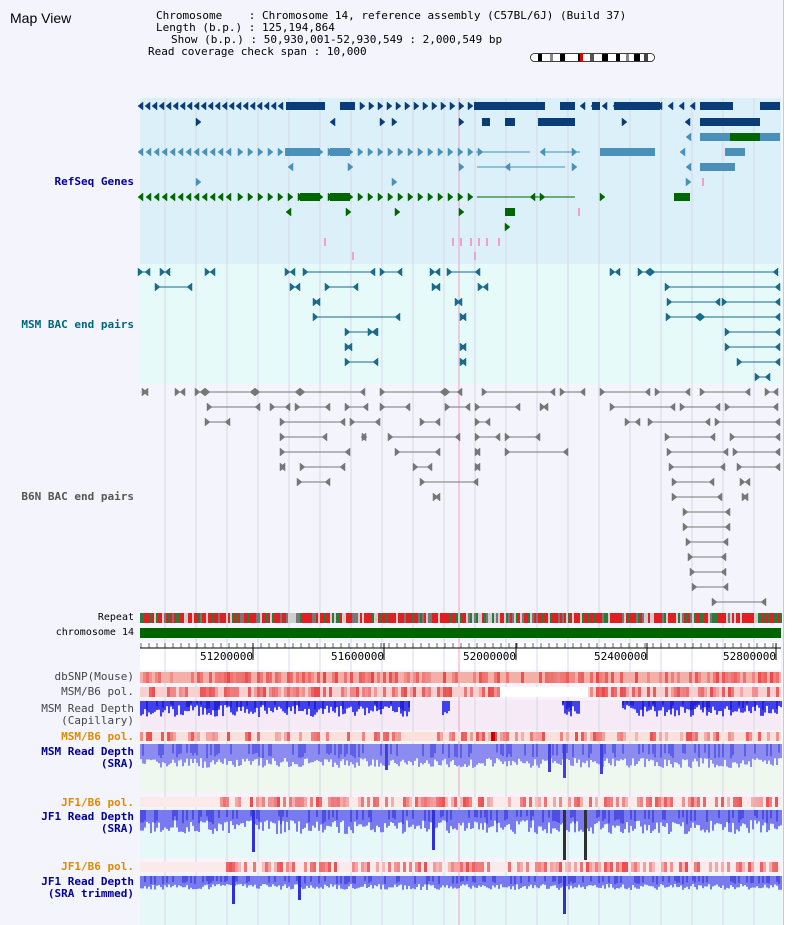  I want to click on label-dbsnp: dbSNP(Mouse), so click(94, 676).